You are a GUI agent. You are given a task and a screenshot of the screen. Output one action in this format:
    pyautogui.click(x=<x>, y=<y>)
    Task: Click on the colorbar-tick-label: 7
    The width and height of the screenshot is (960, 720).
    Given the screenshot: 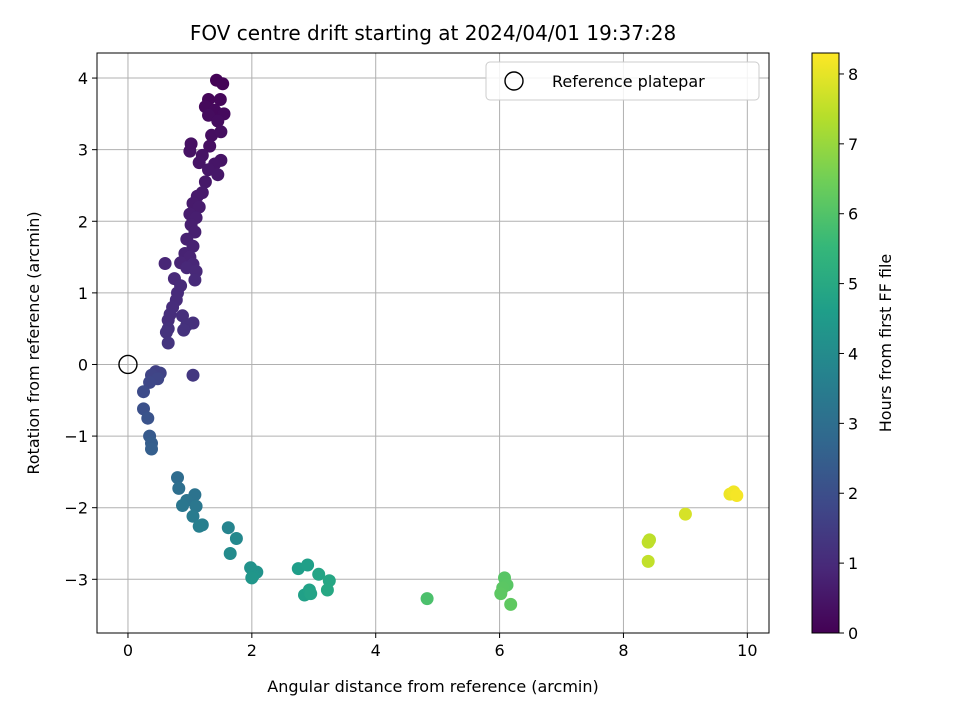 What is the action you would take?
    pyautogui.click(x=853, y=144)
    